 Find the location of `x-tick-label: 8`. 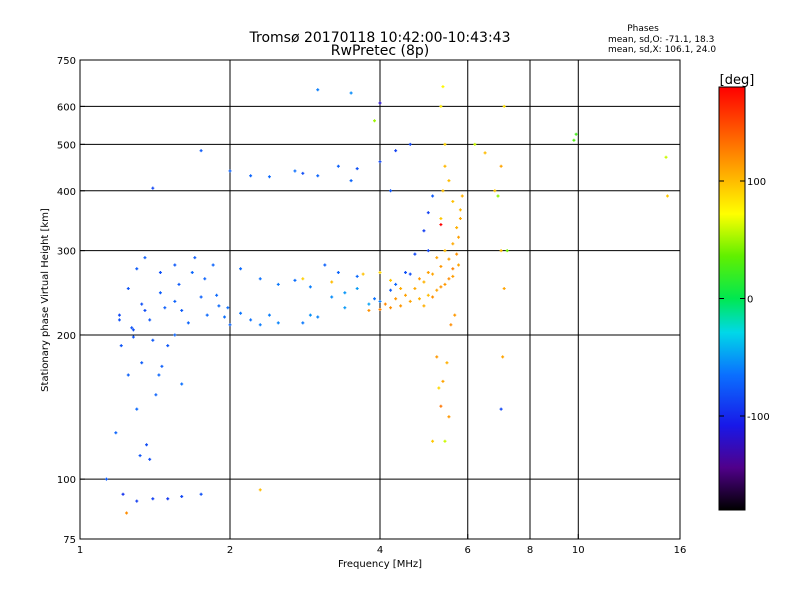

x-tick-label: 8 is located at coordinates (530, 550).